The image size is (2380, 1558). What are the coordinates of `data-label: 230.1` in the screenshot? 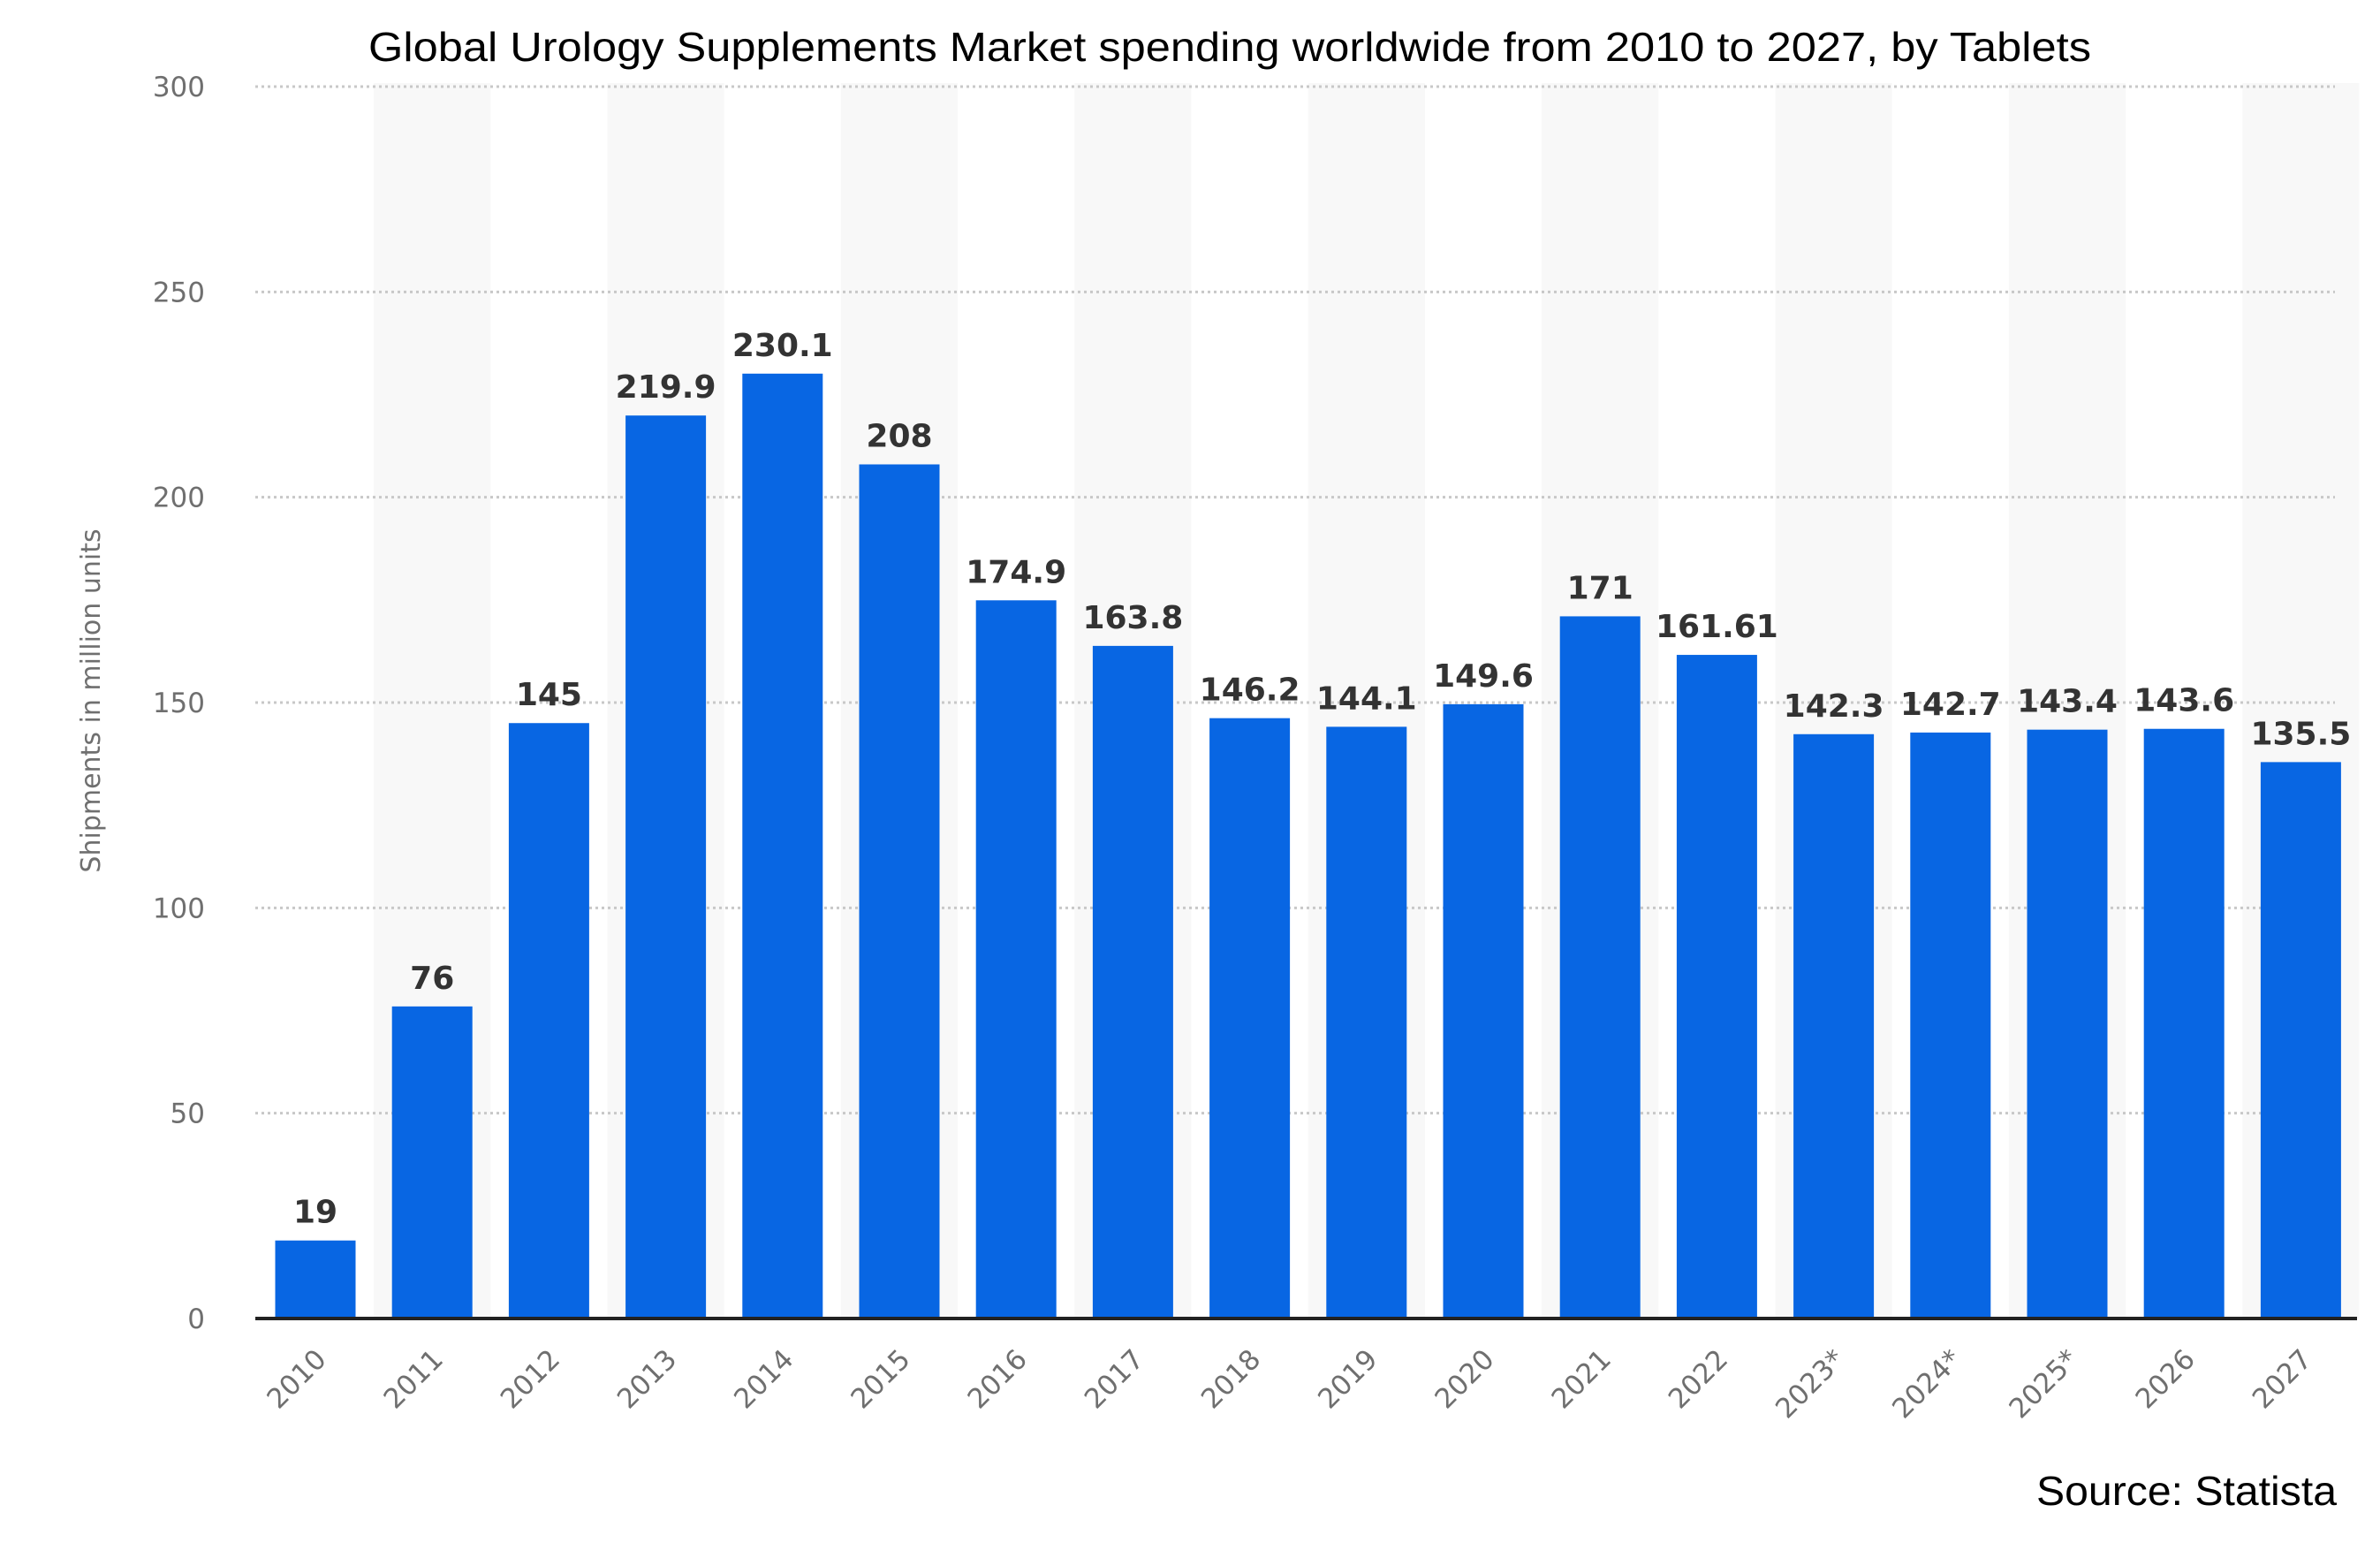 It's located at (782, 346).